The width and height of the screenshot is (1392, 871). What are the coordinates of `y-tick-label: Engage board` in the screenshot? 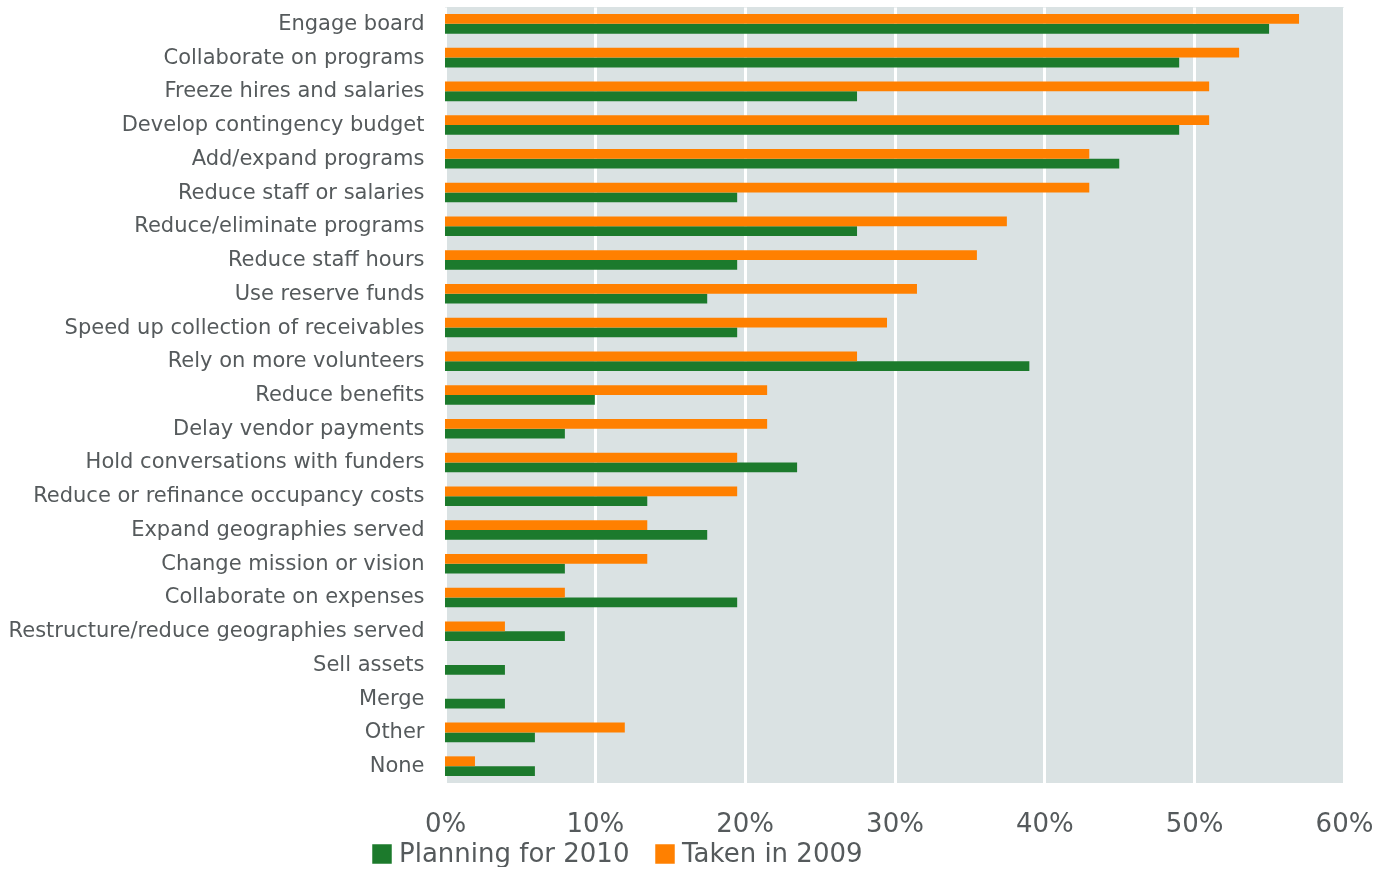 It's located at (351, 22).